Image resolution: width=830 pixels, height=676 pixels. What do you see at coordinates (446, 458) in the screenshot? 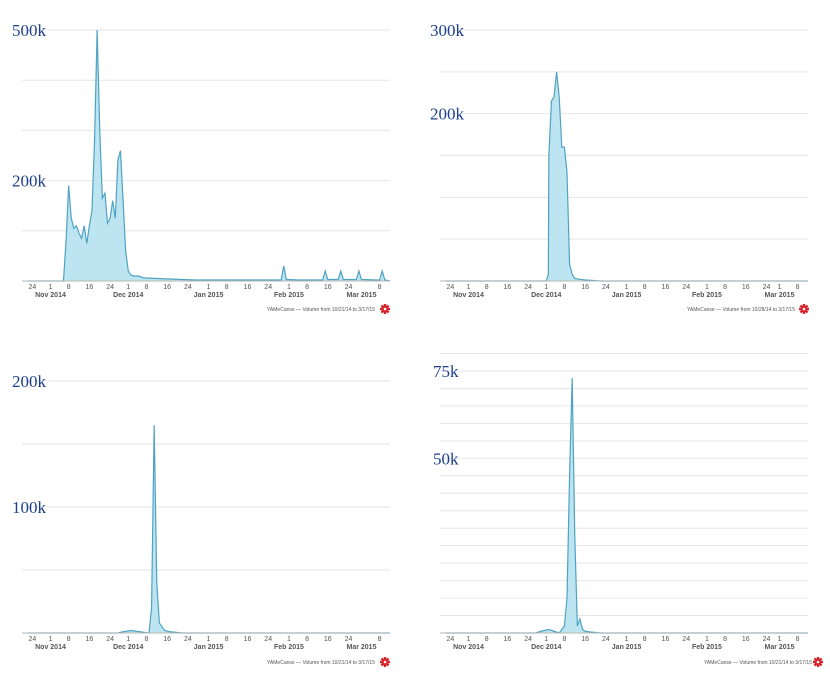
I see `y-axis-label: 50k` at bounding box center [446, 458].